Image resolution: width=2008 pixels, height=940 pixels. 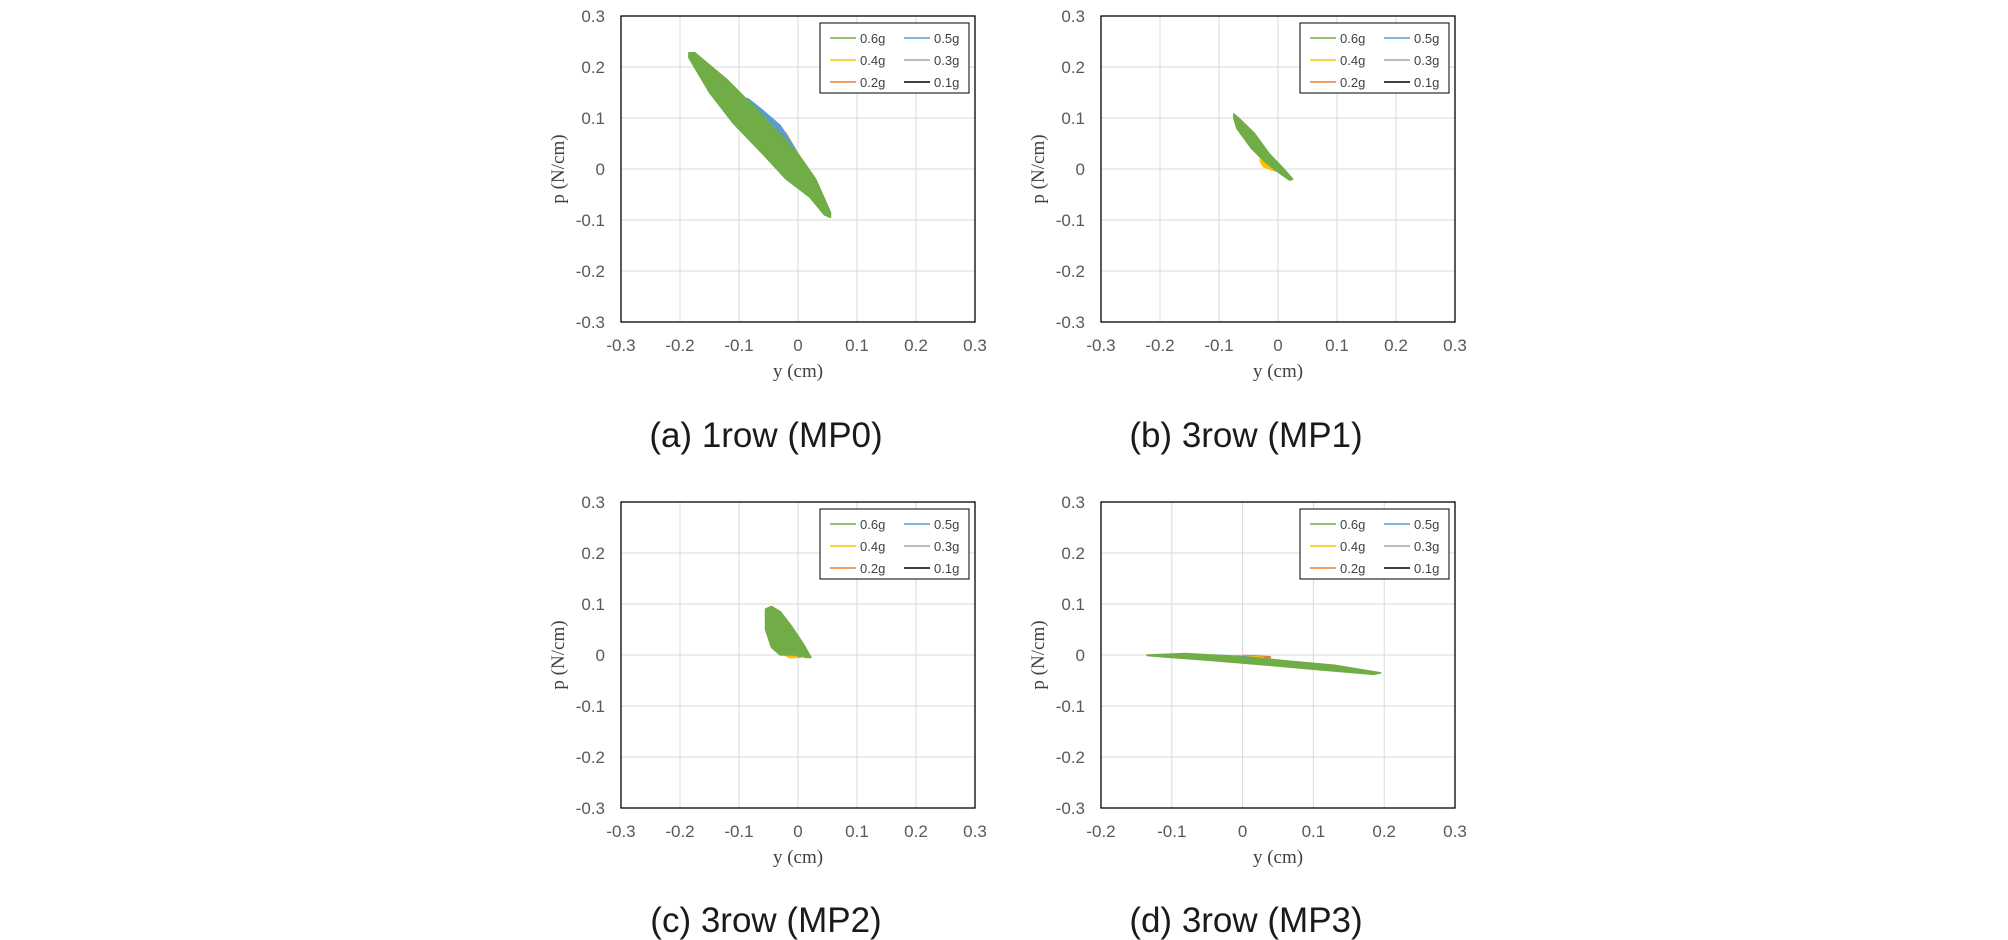 I want to click on panel-caption: (d) 3row (MP3), so click(x=1245, y=920).